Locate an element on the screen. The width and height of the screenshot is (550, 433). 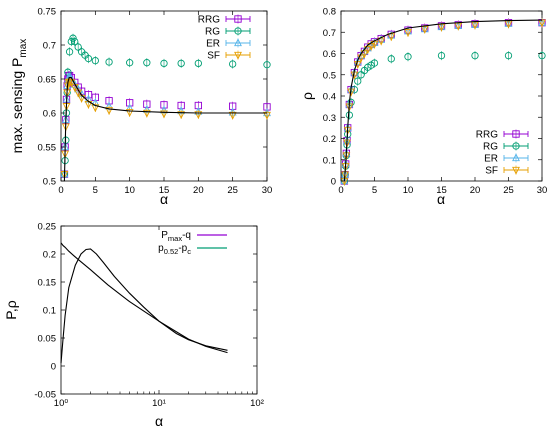
point-sf-23-shape is located at coordinates (542, 23).